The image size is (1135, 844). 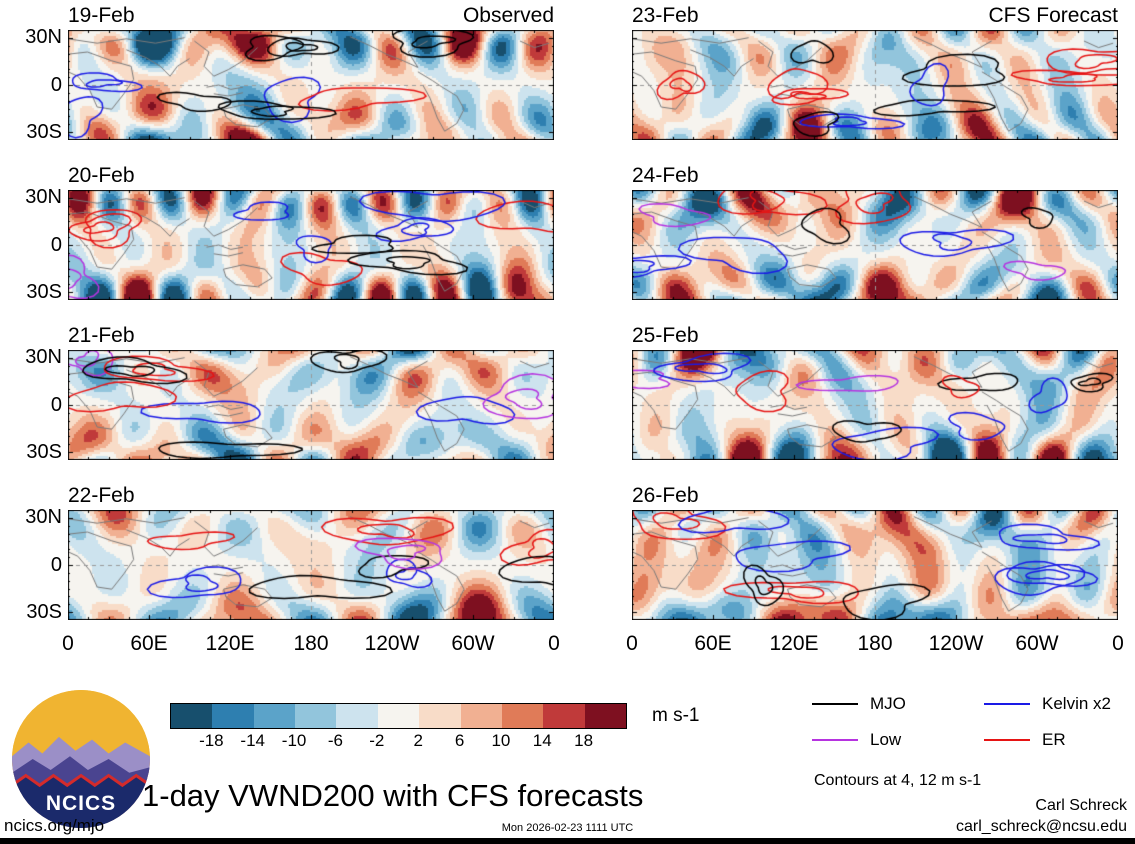 What do you see at coordinates (81, 803) in the screenshot?
I see `logo-text: NCICS` at bounding box center [81, 803].